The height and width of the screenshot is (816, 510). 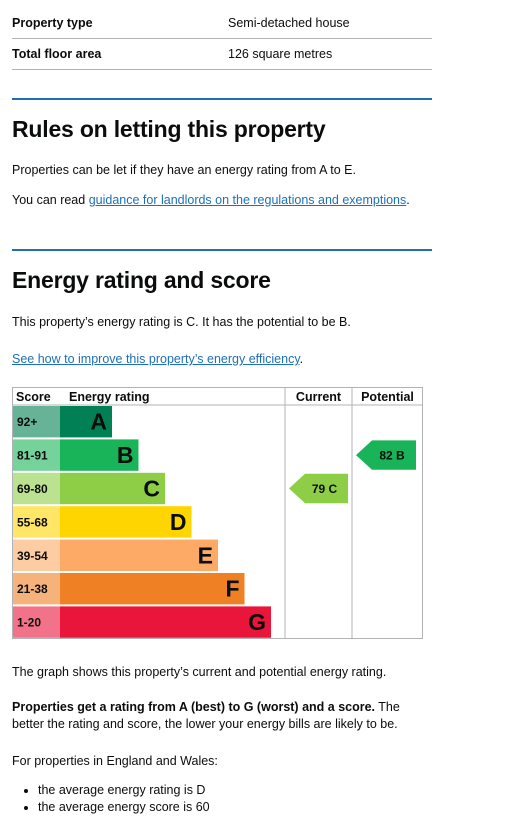 I want to click on band-bar-d, so click(x=126, y=522).